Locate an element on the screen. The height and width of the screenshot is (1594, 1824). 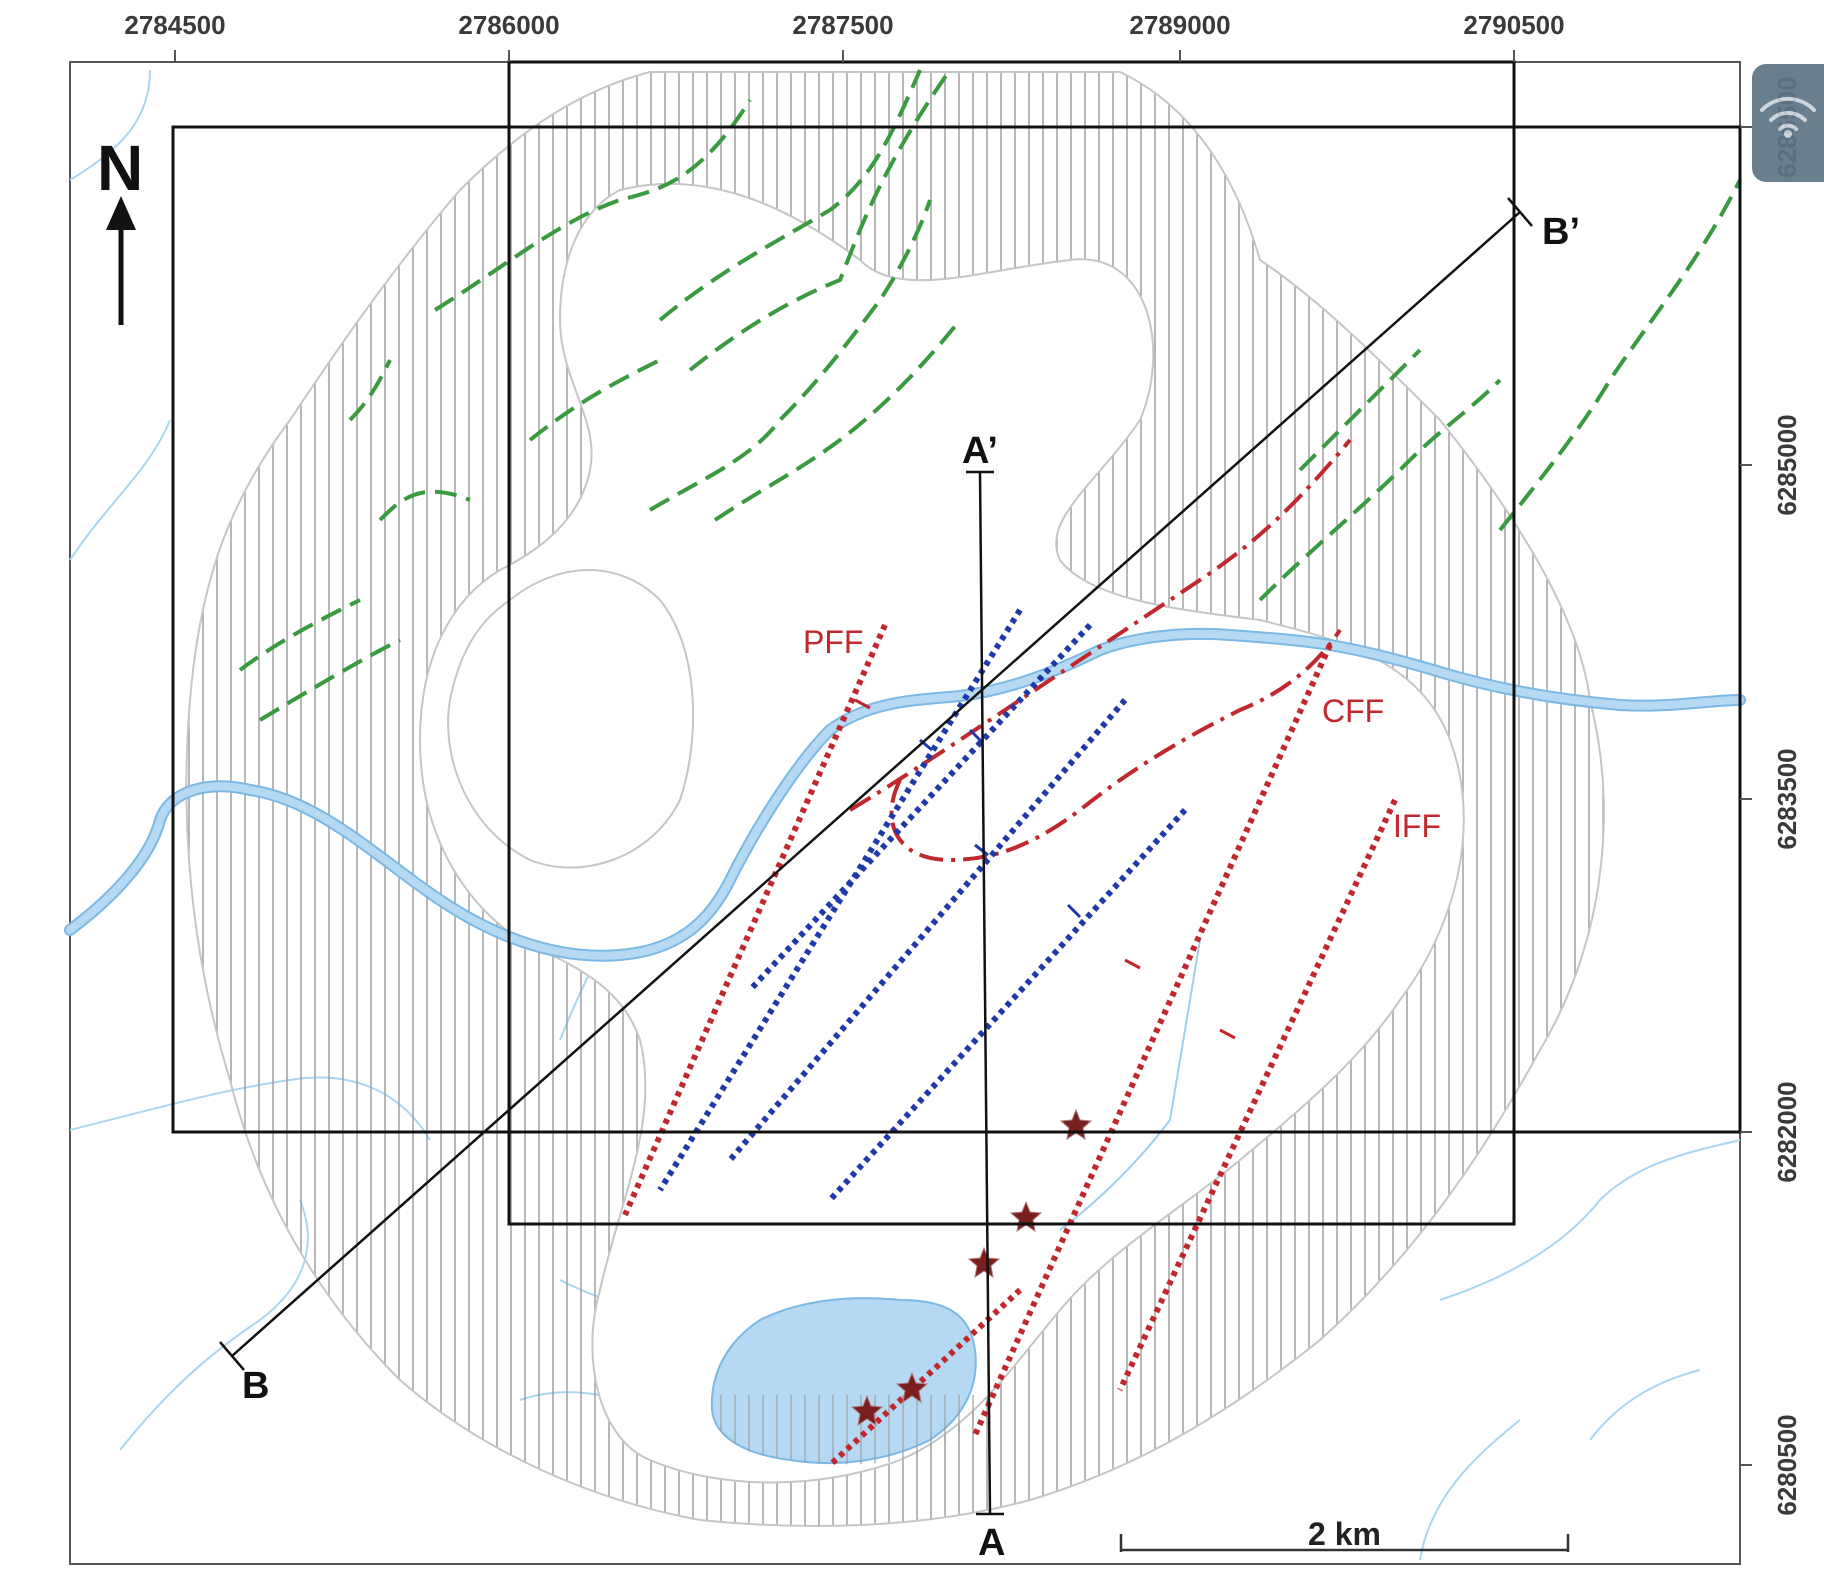
red-dashdot-faults is located at coordinates (1100, 650).